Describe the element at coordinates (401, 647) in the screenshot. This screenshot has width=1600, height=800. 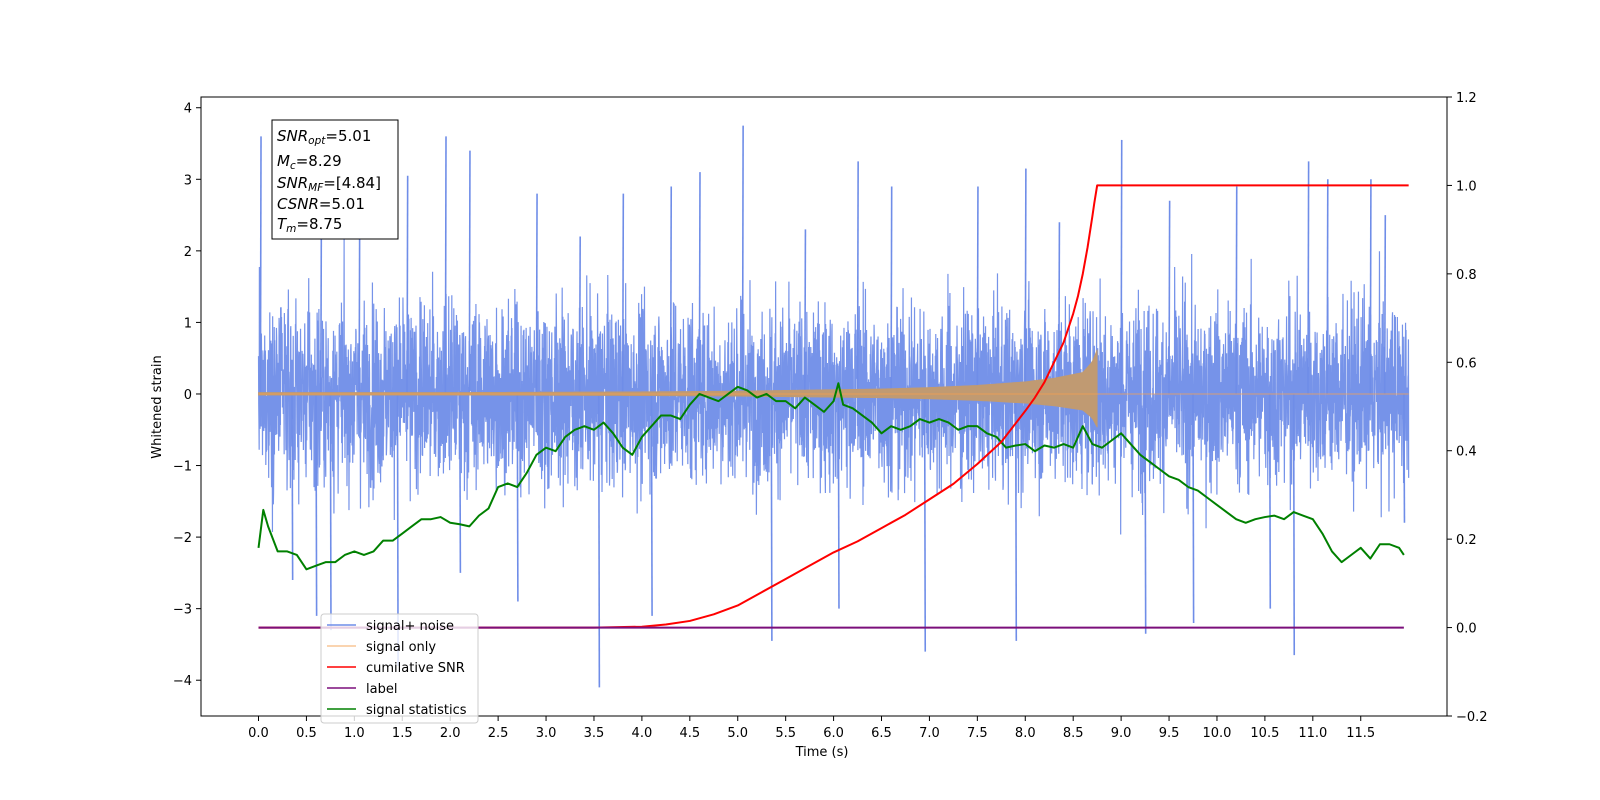
I see `svg-text: signal only` at that location.